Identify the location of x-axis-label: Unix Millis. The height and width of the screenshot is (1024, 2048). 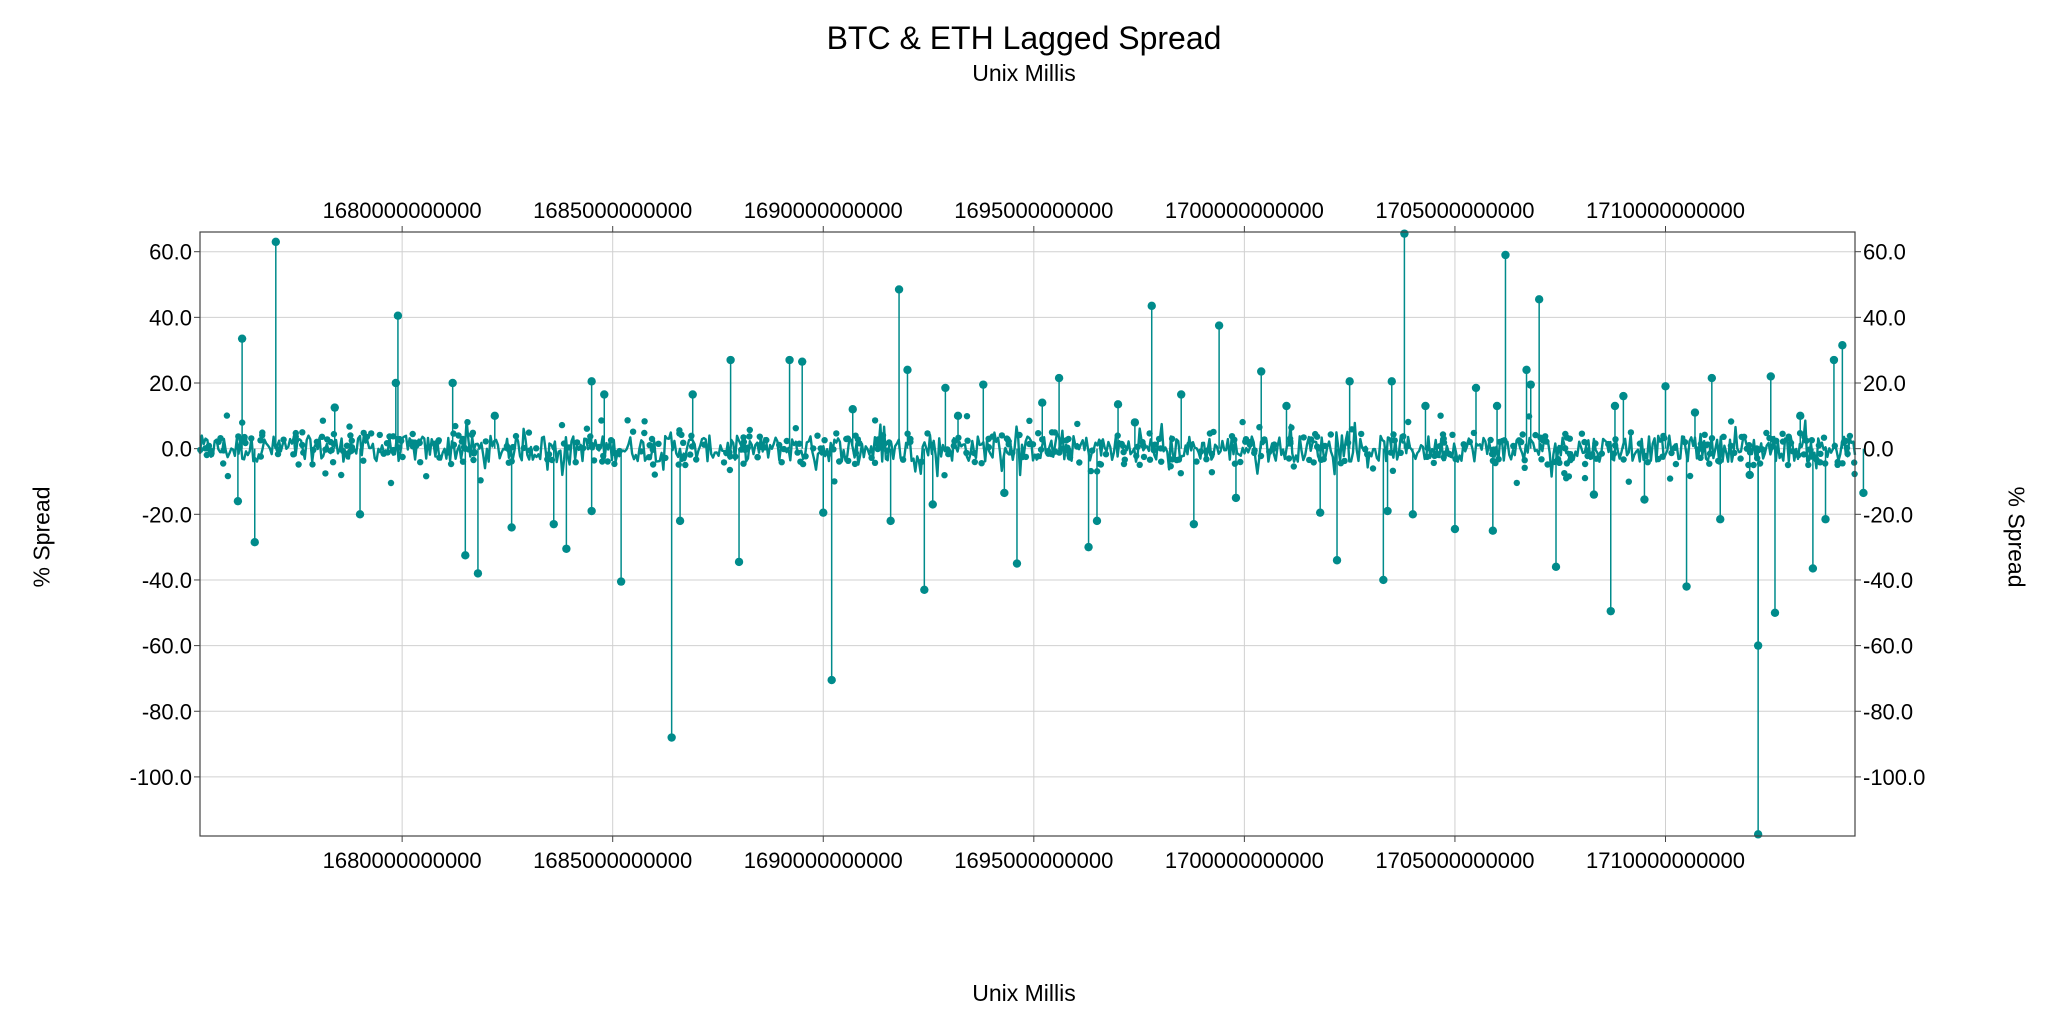
(1024, 993).